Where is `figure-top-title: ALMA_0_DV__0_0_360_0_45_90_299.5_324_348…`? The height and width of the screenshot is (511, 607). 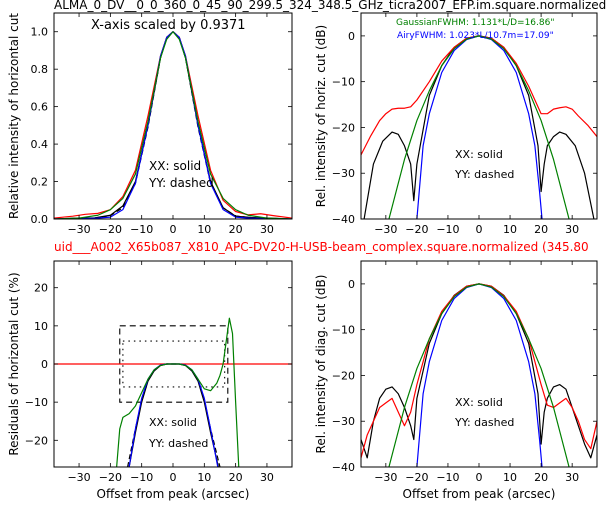 figure-top-title: ALMA_0_DV__0_0_360_0_45_90_299.5_324_348… is located at coordinates (330, 6).